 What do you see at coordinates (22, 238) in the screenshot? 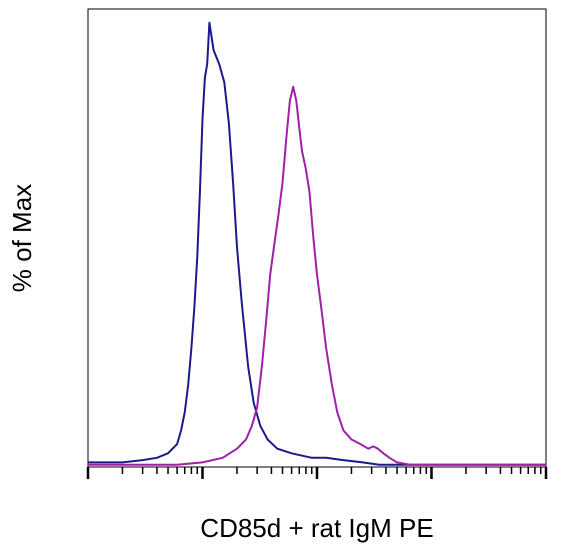
I see `y-axis-label: % of Max` at bounding box center [22, 238].